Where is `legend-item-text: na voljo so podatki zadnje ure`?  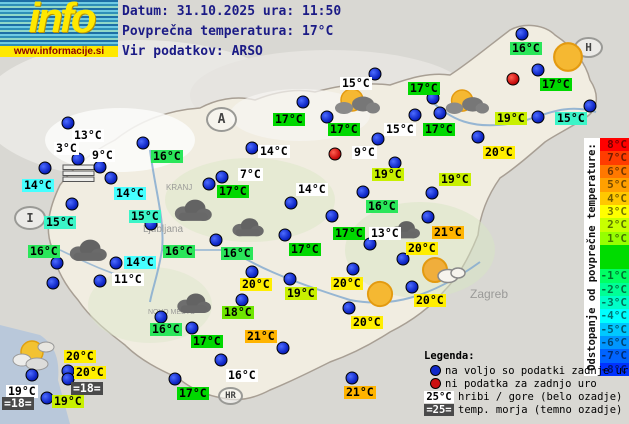 legend-item-text: na voljo so podatki zadnje ure is located at coordinates (537, 370).